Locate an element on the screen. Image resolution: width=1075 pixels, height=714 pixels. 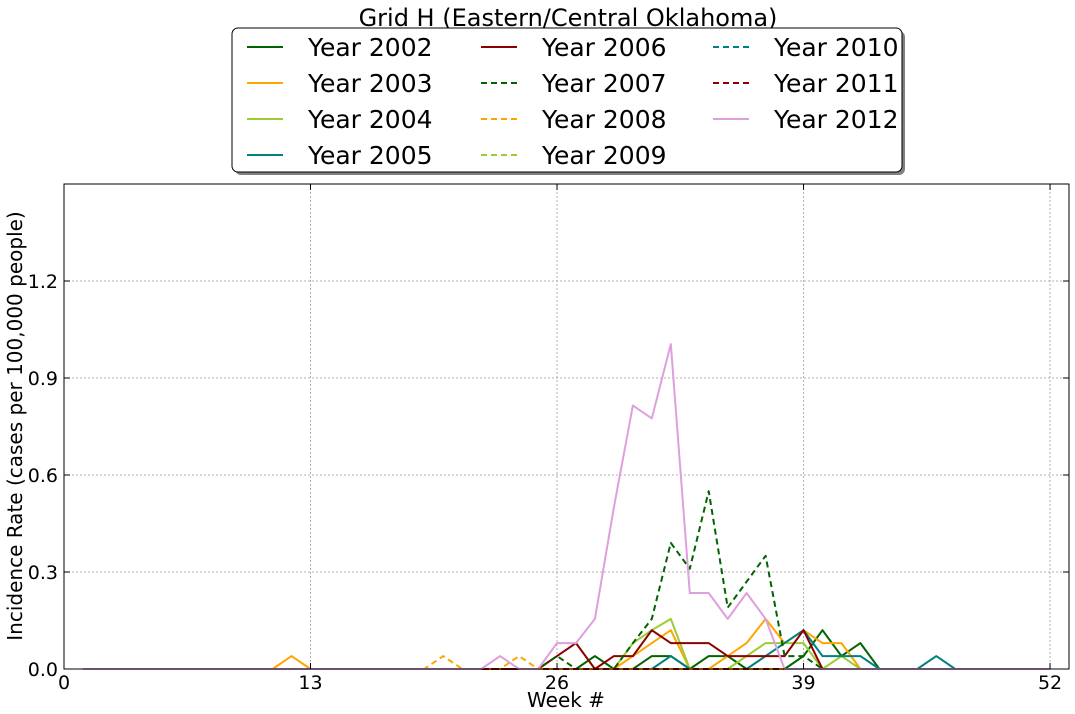
y-tick-label: 1.2 is located at coordinates (43, 282).